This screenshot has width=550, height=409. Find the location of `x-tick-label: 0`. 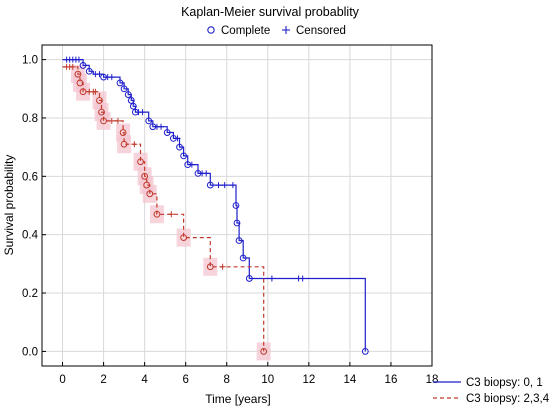

x-tick-label: 0 is located at coordinates (62, 380).